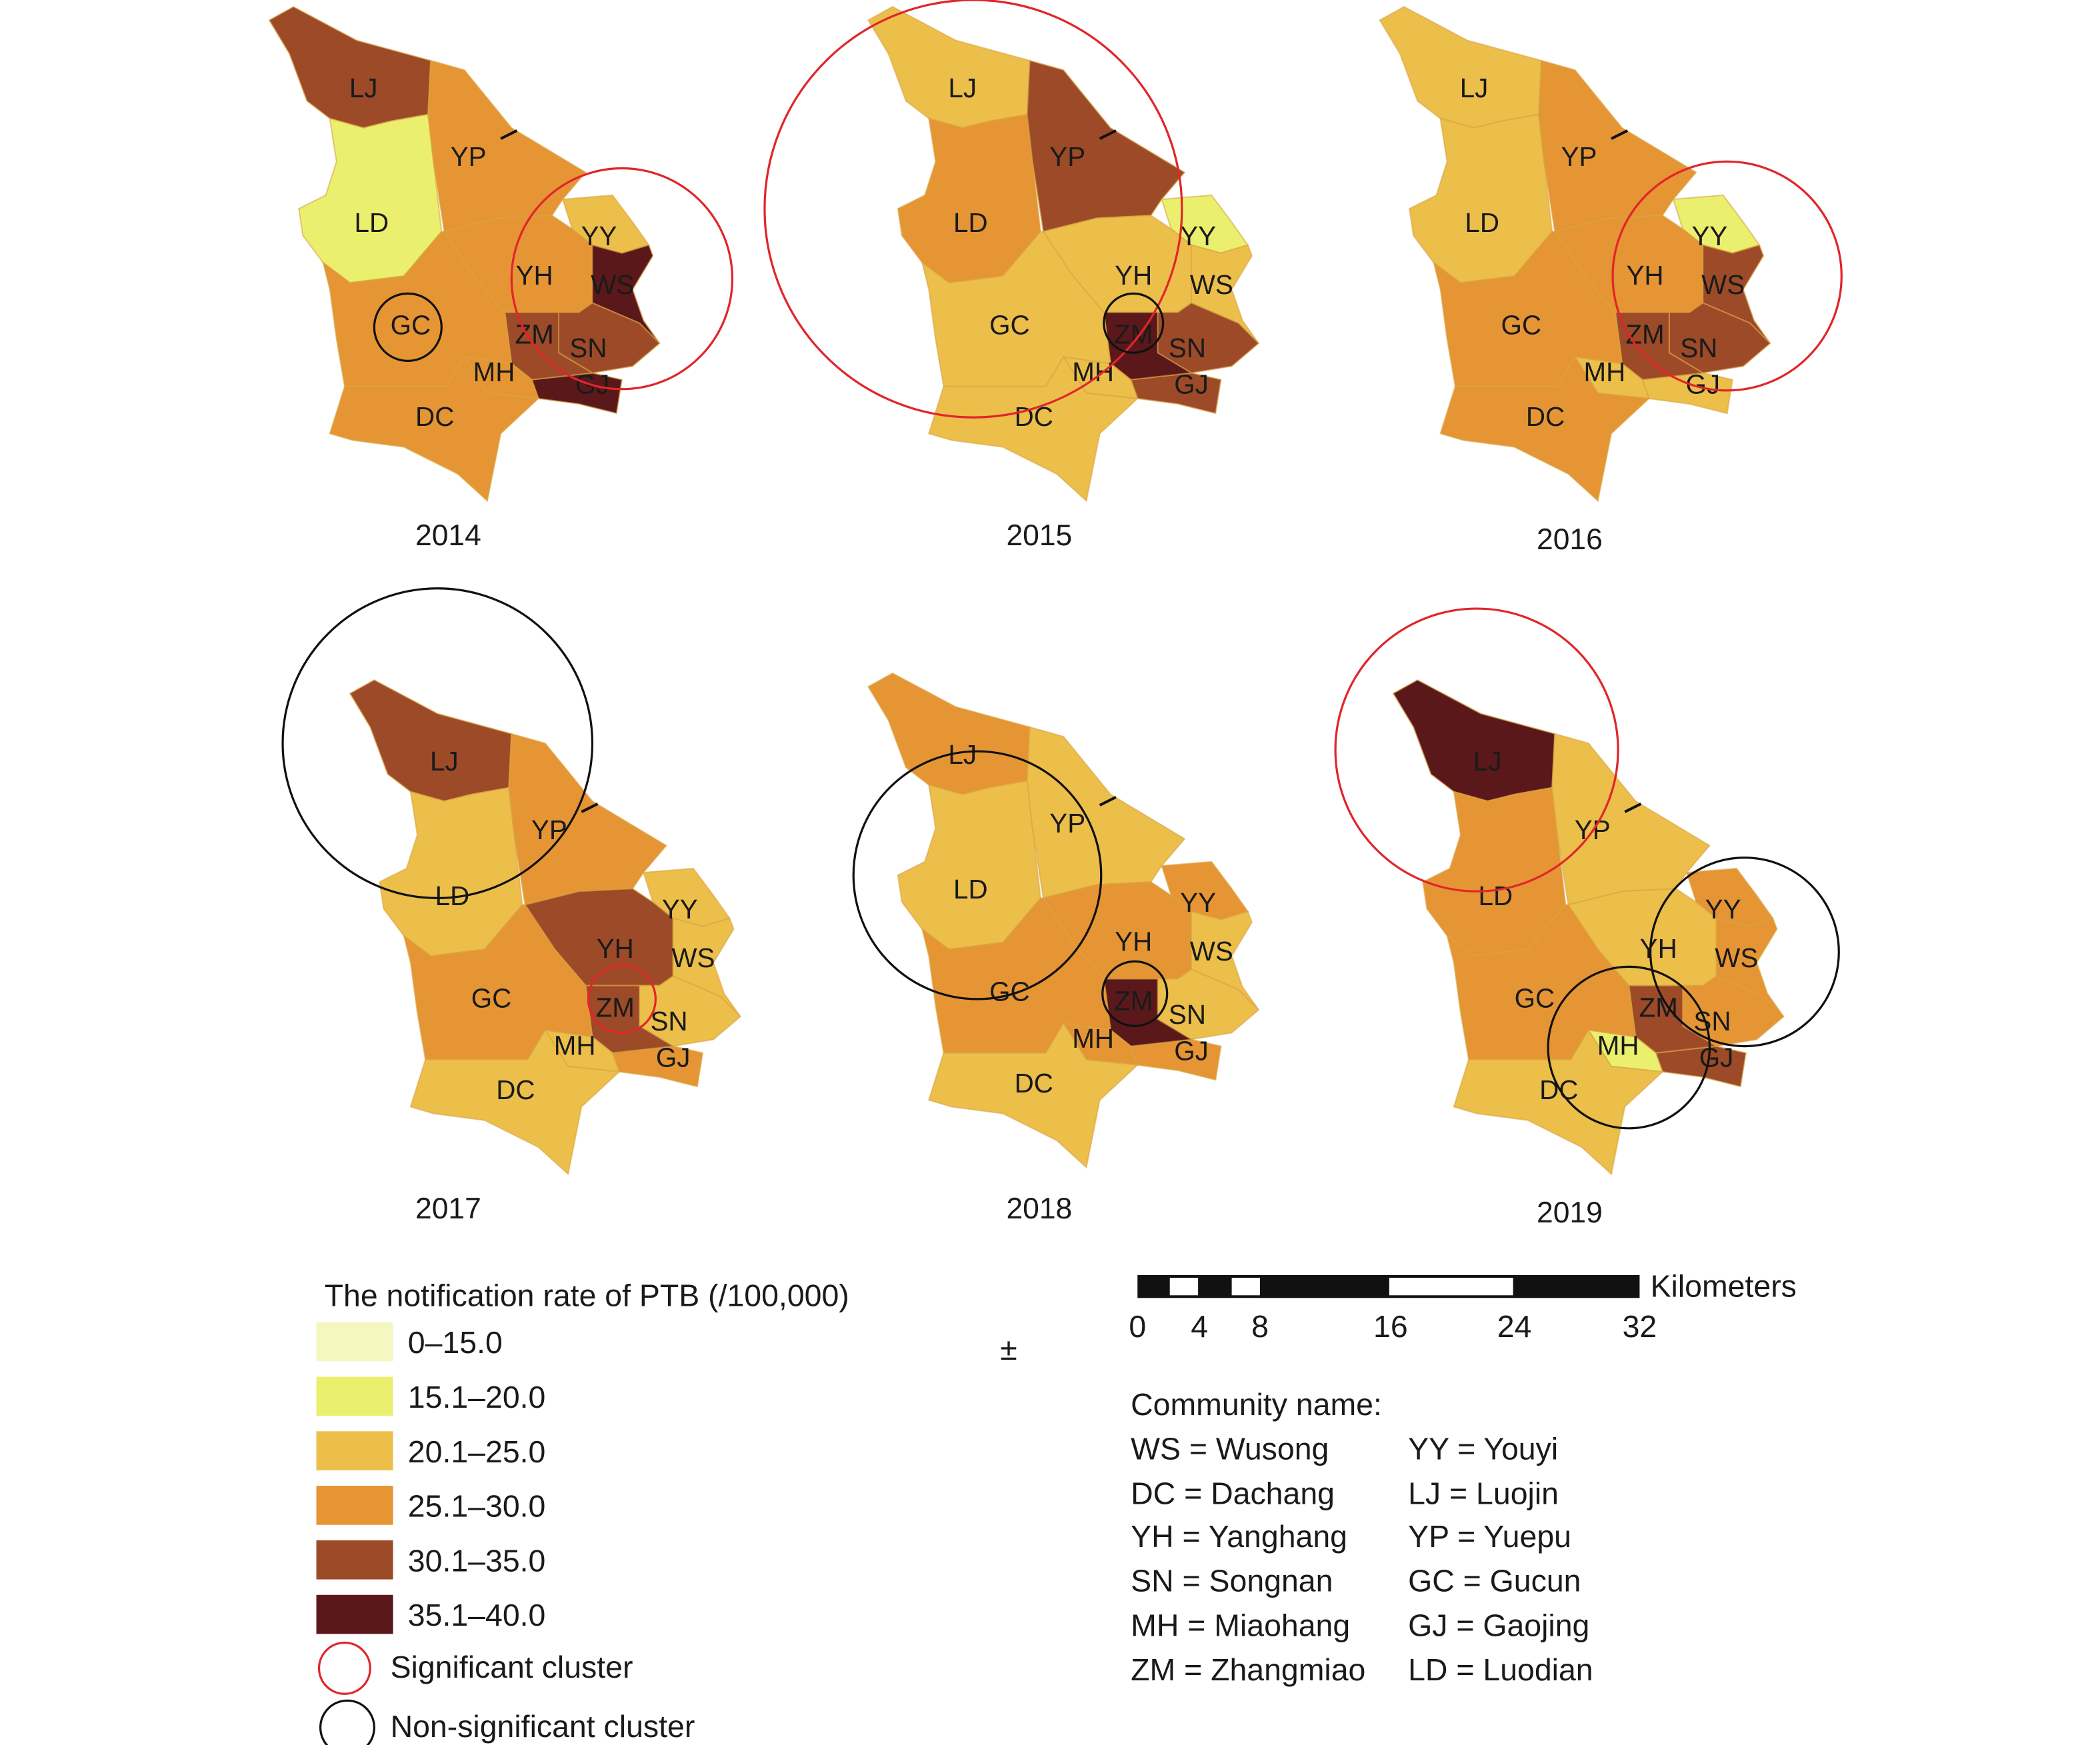 The width and height of the screenshot is (2100, 1745). I want to click on community-entry: YP = Yuepu, so click(1489, 1536).